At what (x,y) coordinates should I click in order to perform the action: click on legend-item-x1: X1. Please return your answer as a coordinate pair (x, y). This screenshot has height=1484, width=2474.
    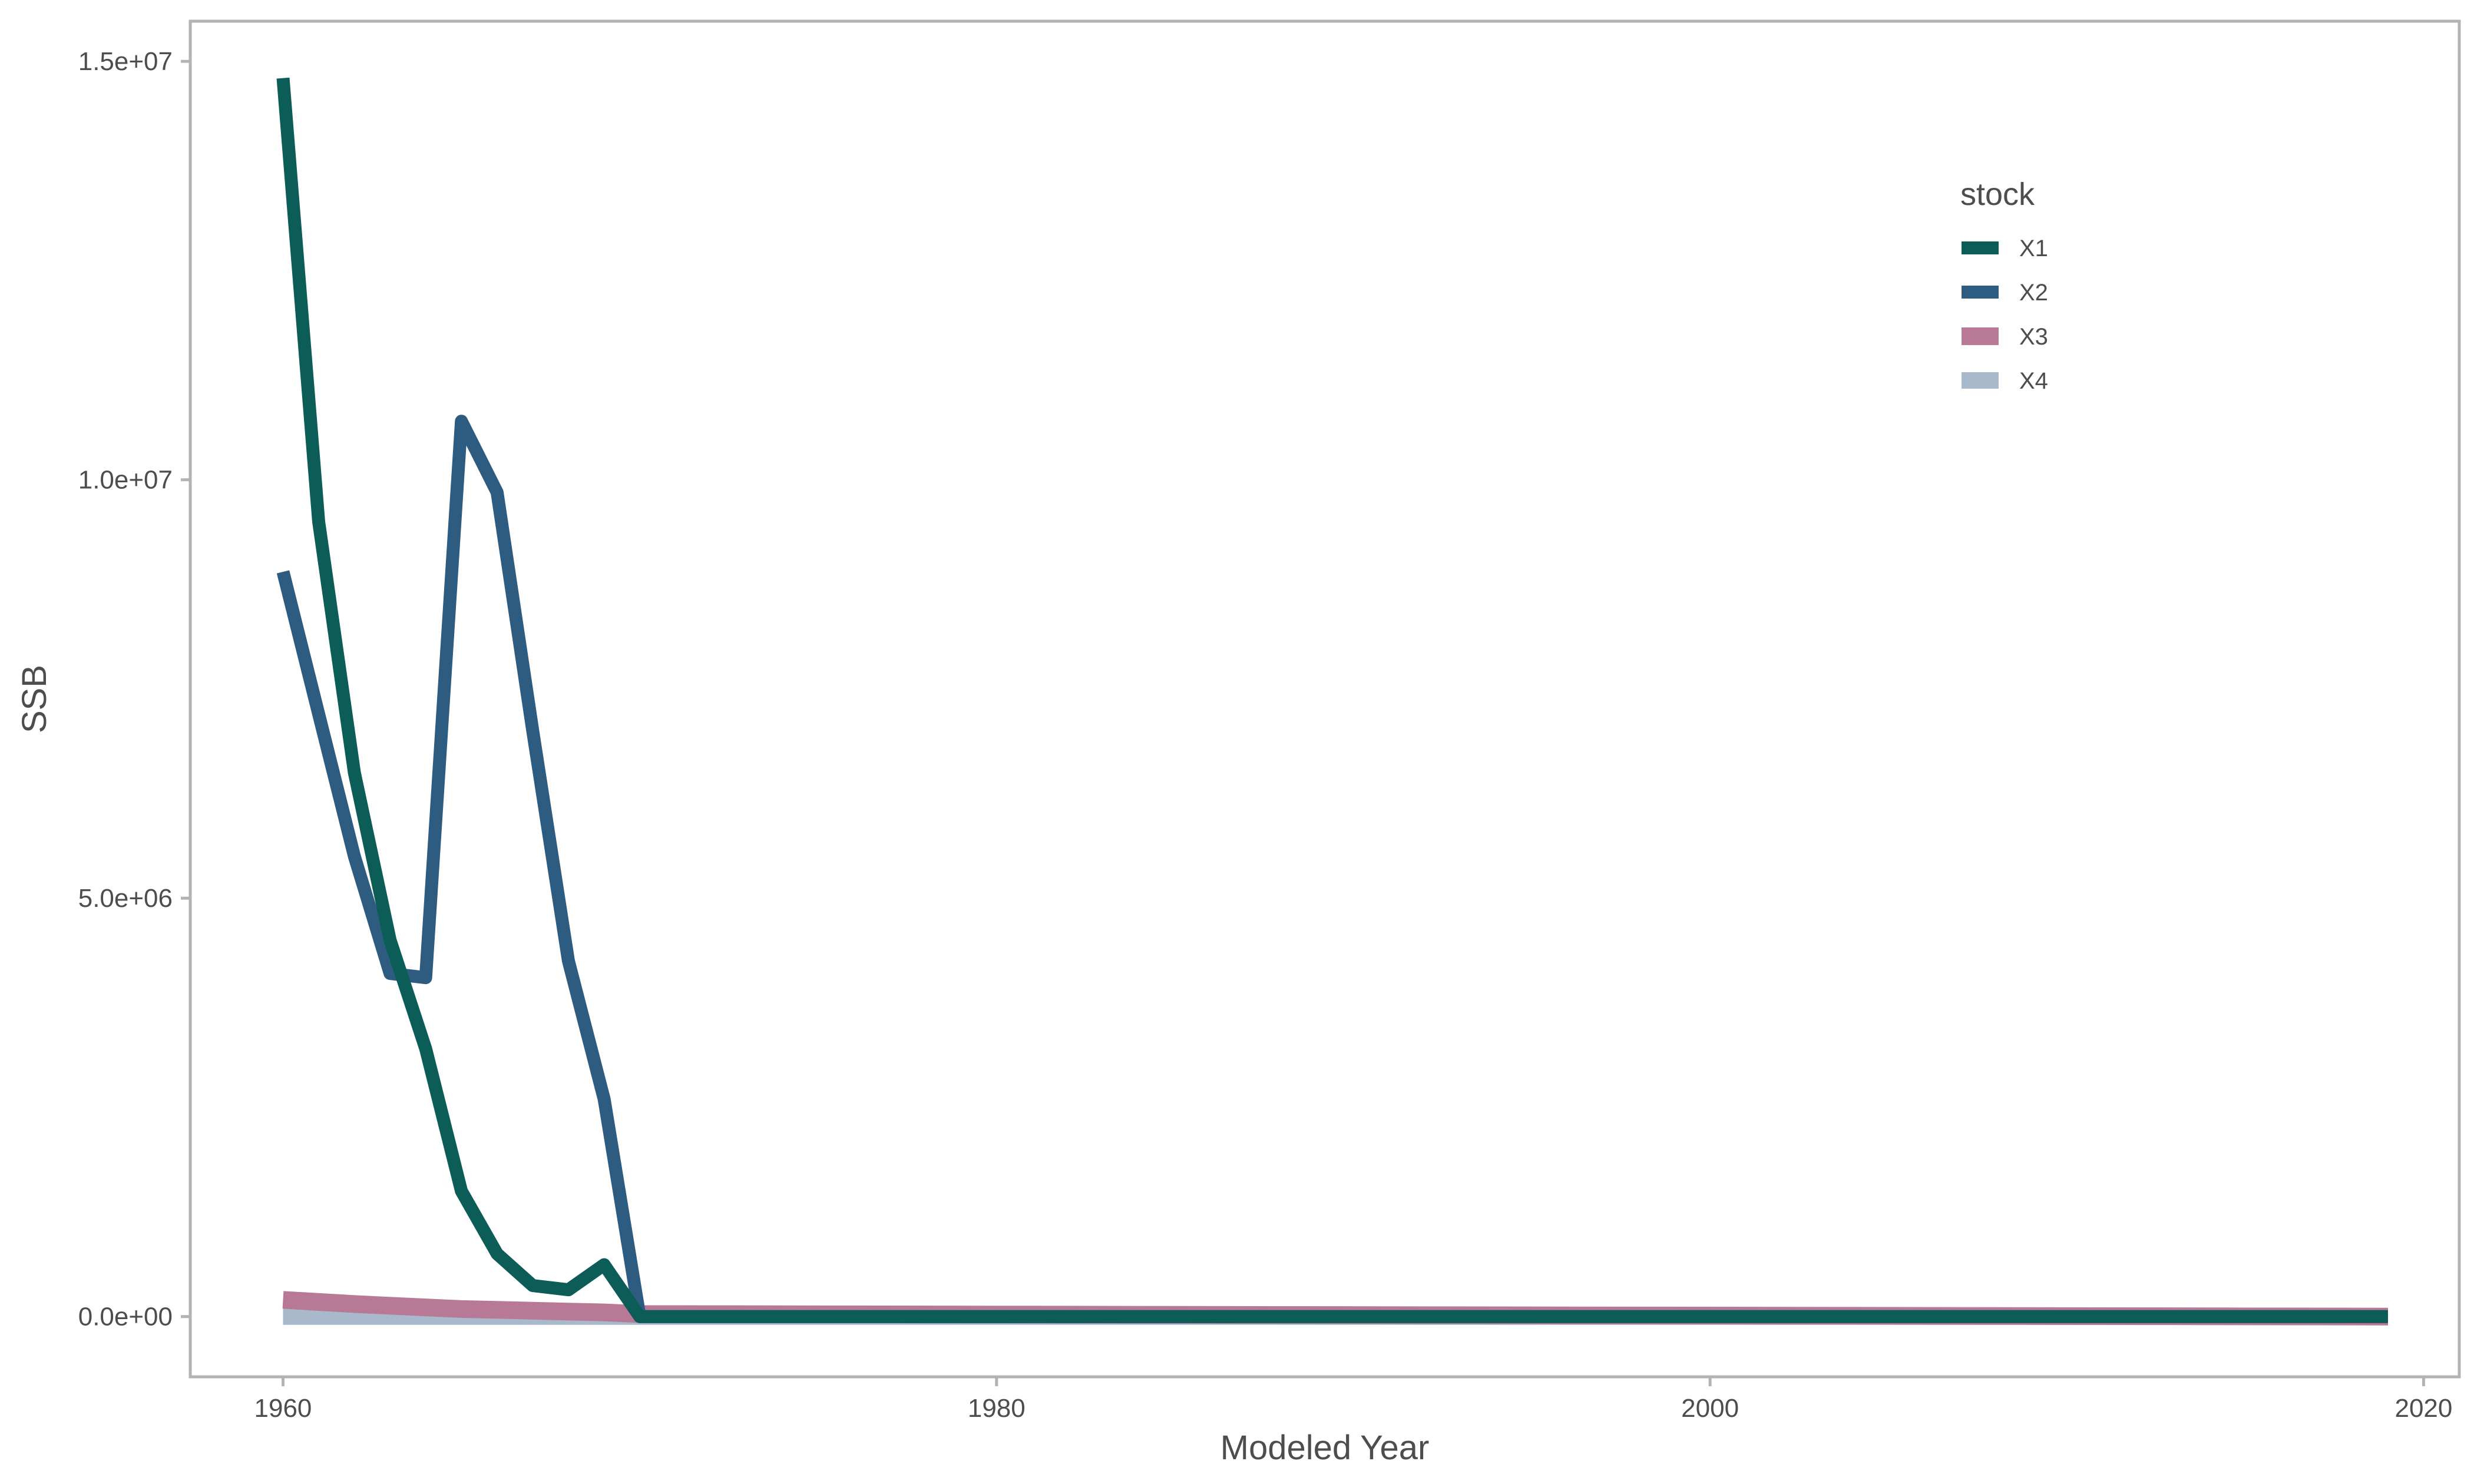
    Looking at the image, I should click on (2005, 248).